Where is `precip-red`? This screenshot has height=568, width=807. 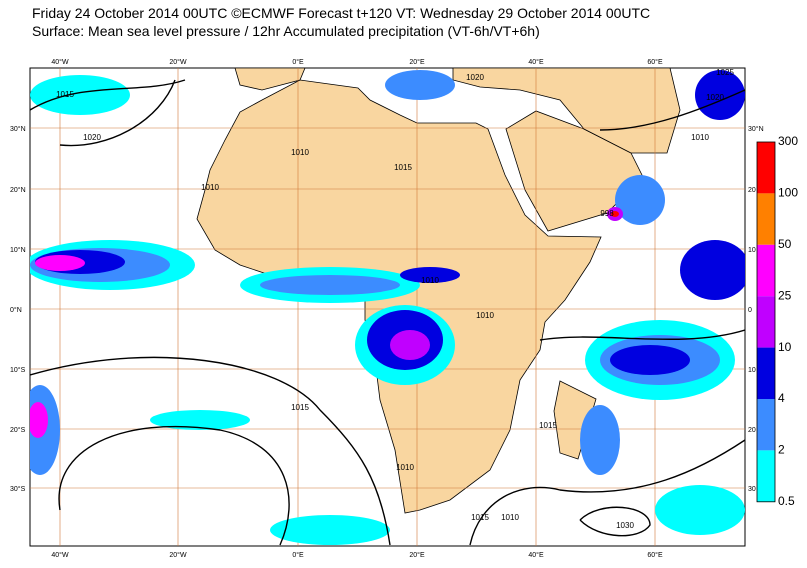
precip-red is located at coordinates (615, 214).